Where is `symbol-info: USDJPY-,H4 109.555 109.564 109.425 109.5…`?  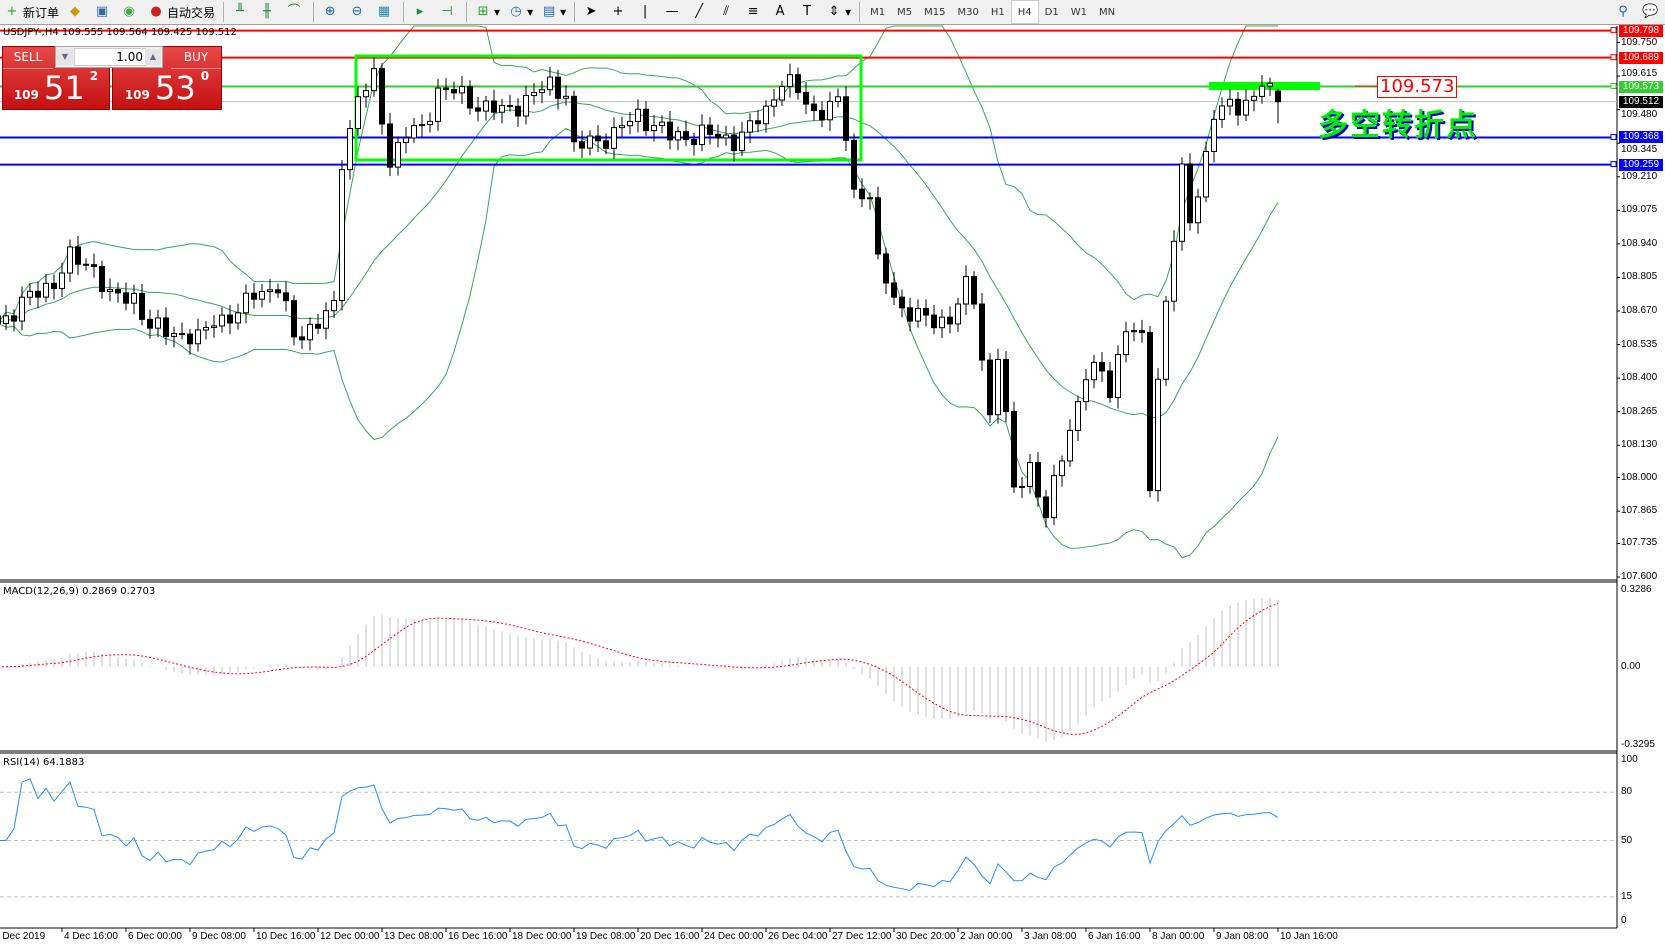
symbol-info: USDJPY-,H4 109.555 109.564 109.425 109.5… is located at coordinates (120, 32).